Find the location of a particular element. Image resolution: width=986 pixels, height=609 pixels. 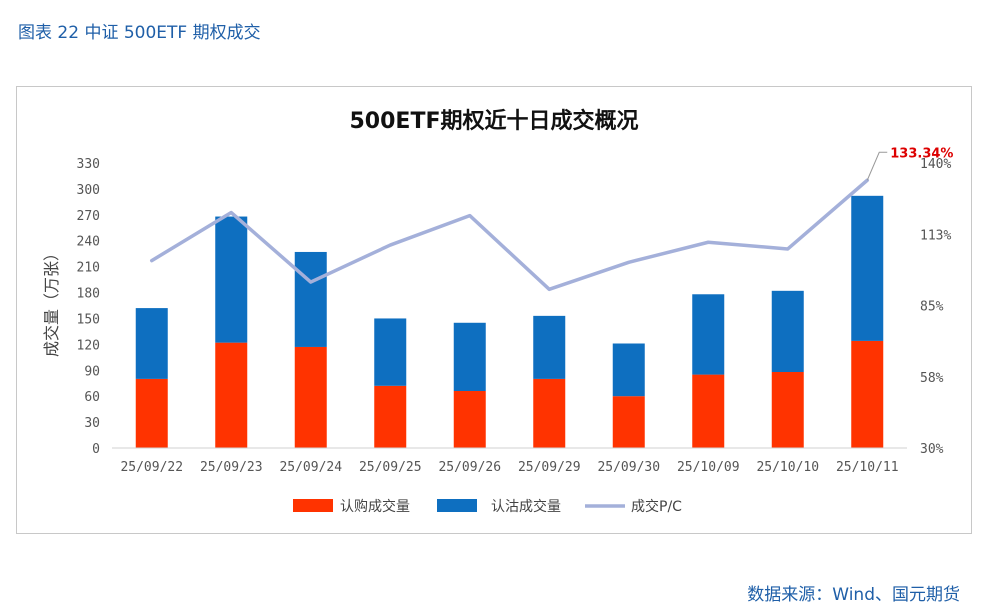

x-tick-label: 25/09/26 is located at coordinates (469, 467).